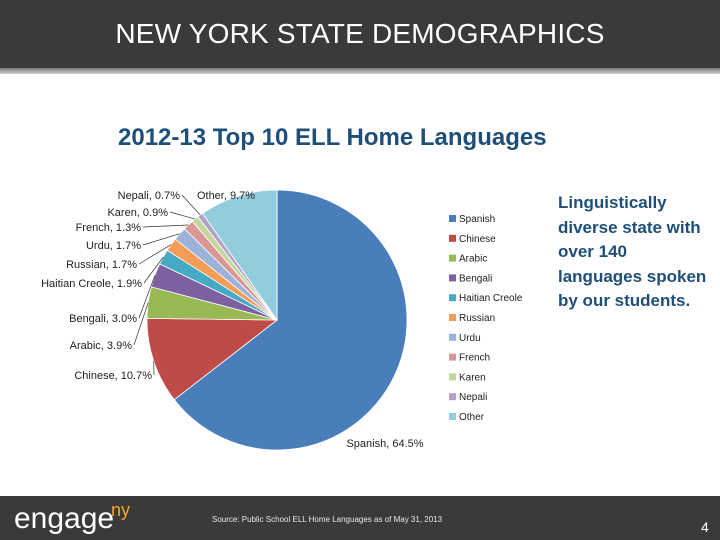 The height and width of the screenshot is (540, 720). Describe the element at coordinates (332, 137) in the screenshot. I see `chart-title: 2012-13 Top 10 ELL Home Languages` at that location.